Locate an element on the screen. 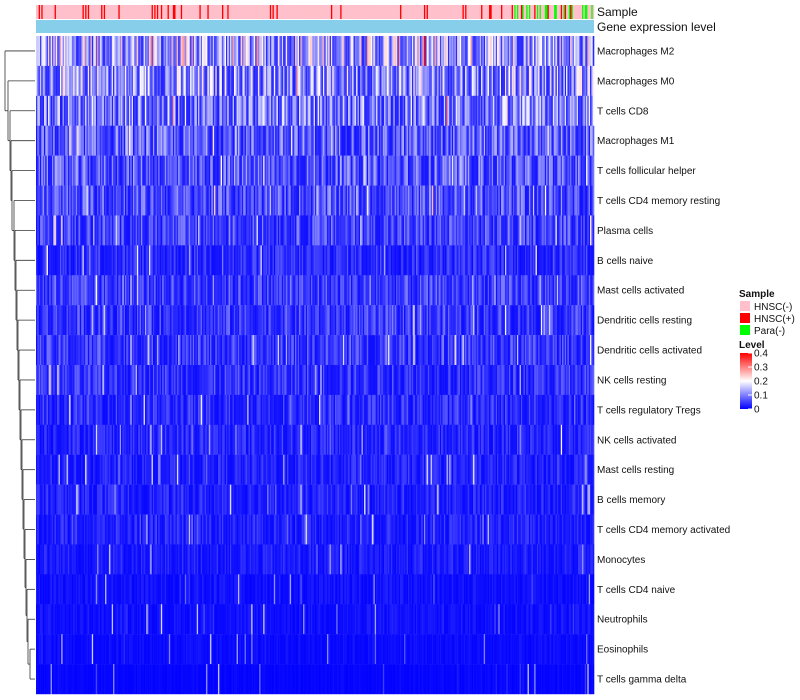 This screenshot has height=700, width=800. heatmap-row is located at coordinates (315, 290).